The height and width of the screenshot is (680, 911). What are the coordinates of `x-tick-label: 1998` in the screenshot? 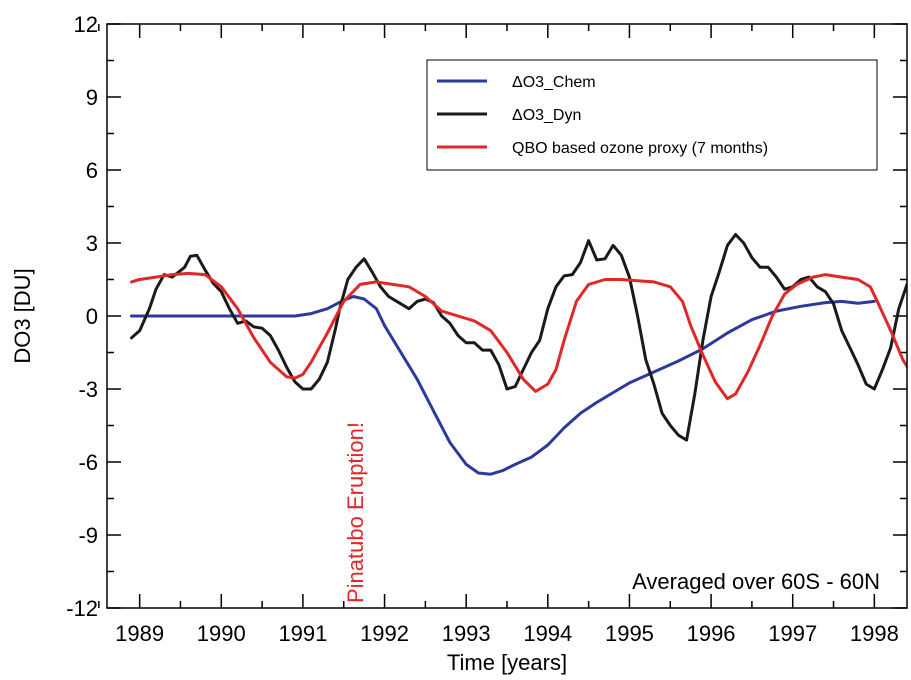 It's located at (874, 633).